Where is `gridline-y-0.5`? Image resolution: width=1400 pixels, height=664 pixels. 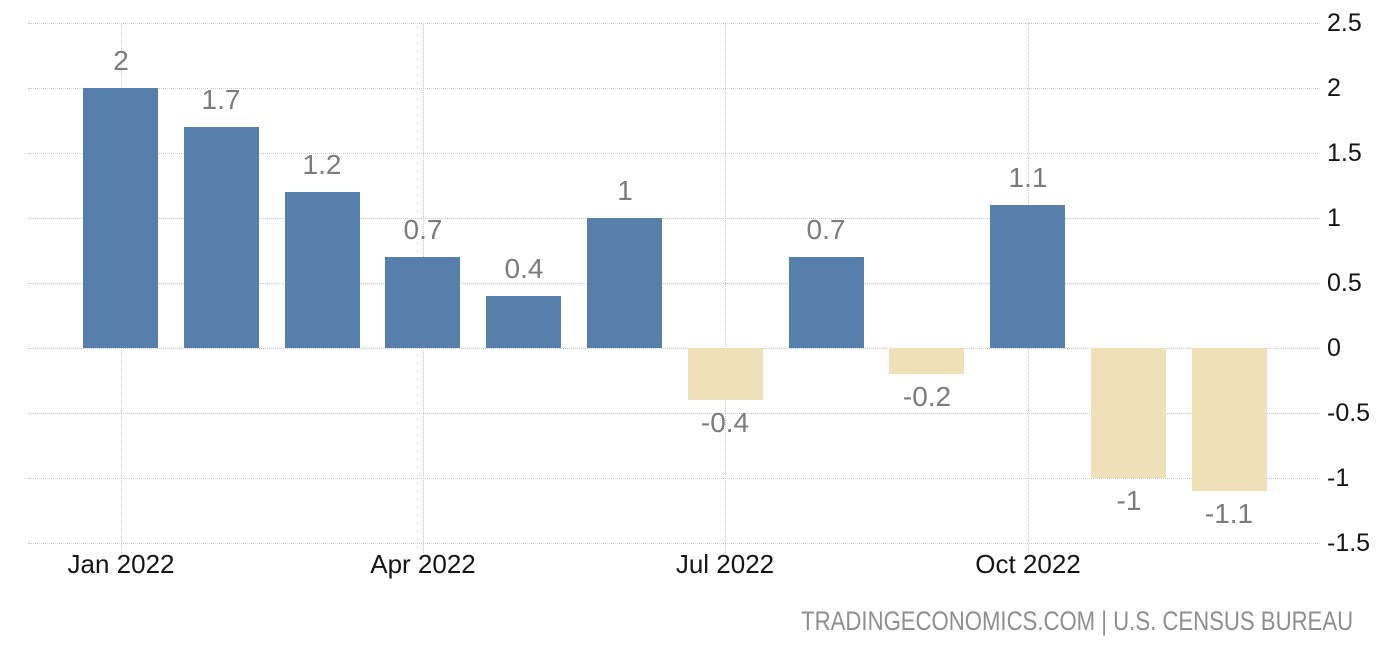
gridline-y-0.5 is located at coordinates (674, 283).